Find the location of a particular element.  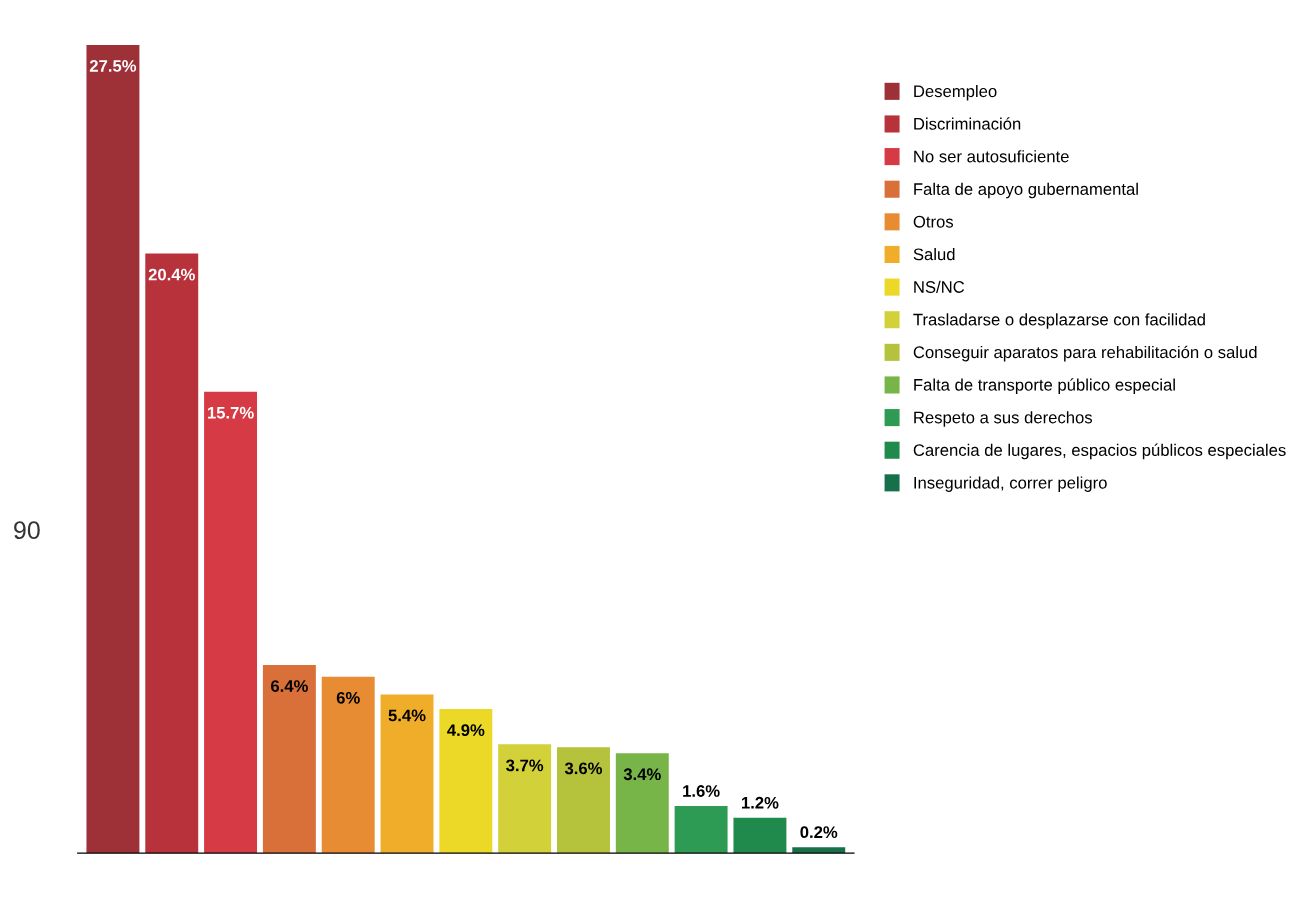

data-label: 3.6% is located at coordinates (583, 768).